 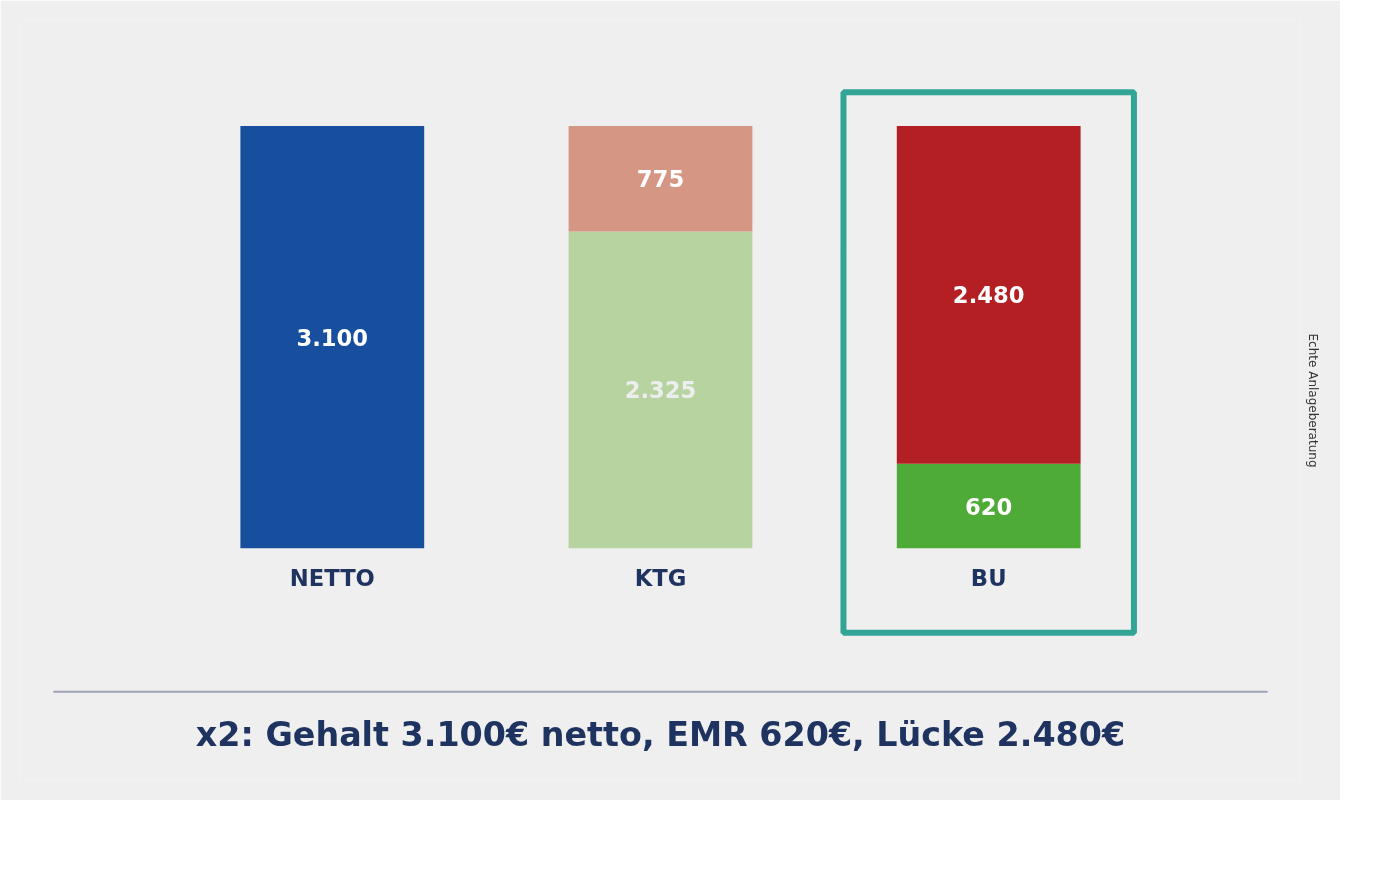 I want to click on data-label: 2.325, so click(x=660, y=390).